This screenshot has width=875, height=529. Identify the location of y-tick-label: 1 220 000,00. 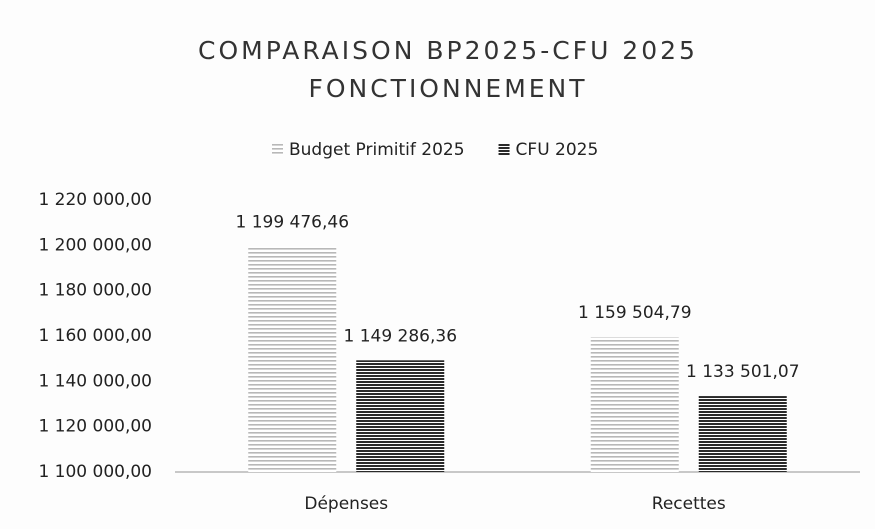
(95, 200).